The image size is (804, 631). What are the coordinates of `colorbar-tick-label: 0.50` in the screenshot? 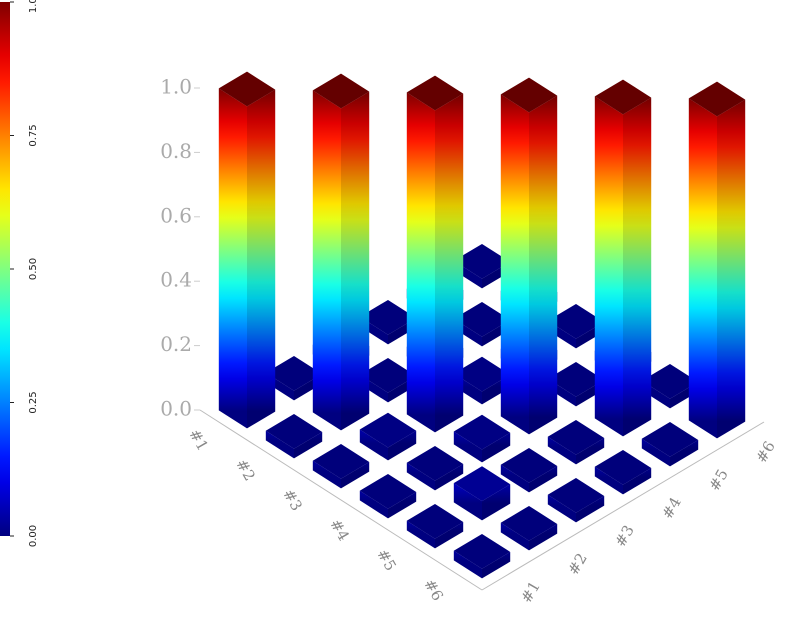 It's located at (33, 269).